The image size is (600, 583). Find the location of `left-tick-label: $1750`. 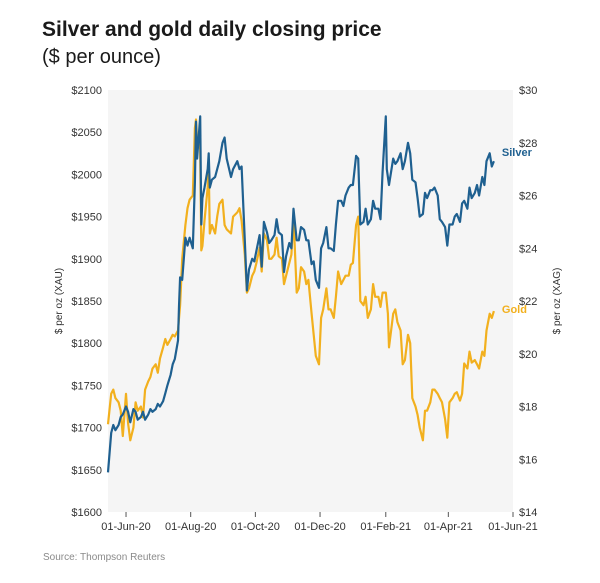

left-tick-label: $1750 is located at coordinates (86, 386).